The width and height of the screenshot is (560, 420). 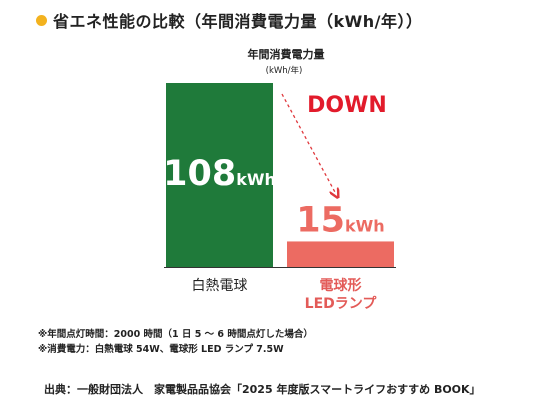 What do you see at coordinates (175, 334) in the screenshot?
I see `footnote-lighting-time: ※年間点灯時間：2000 時間（1 日 5 ～ 6 時間点灯した場合）` at bounding box center [175, 334].